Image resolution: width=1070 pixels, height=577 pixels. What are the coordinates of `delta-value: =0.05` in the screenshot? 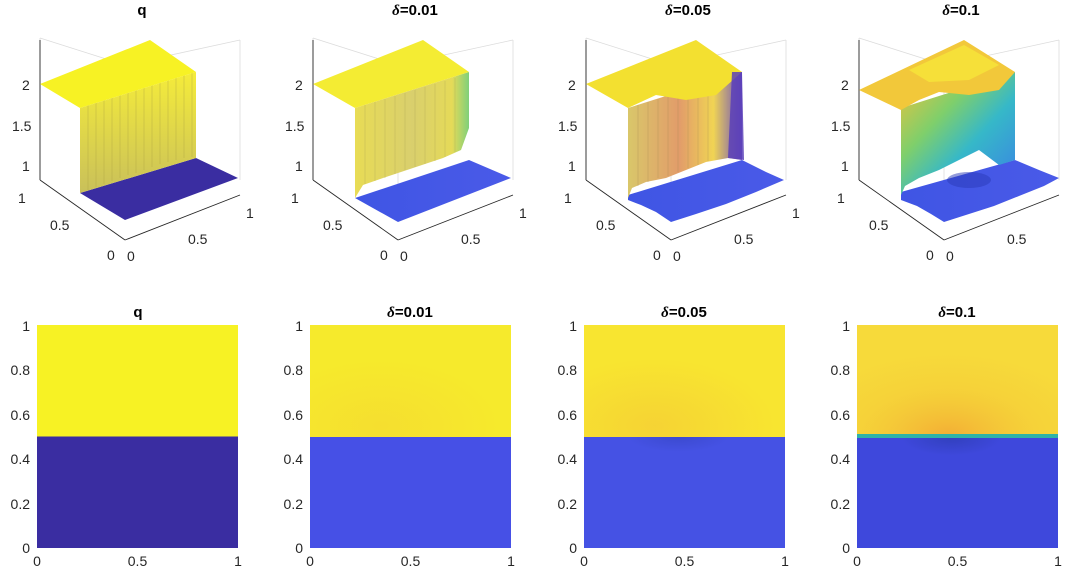 It's located at (692, 10).